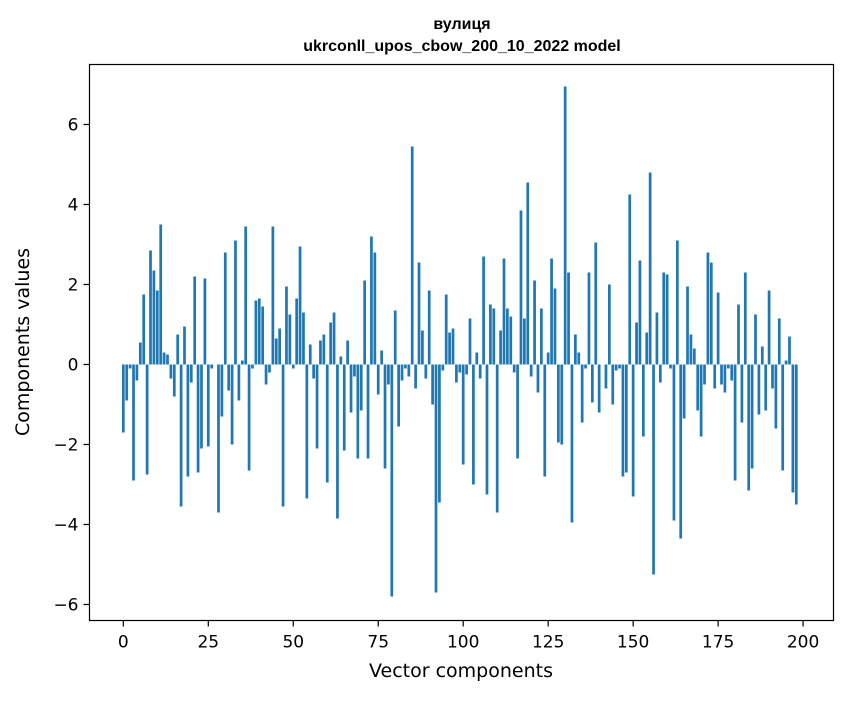 This screenshot has width=847, height=701. I want to click on x-tick-label: 75, so click(378, 643).